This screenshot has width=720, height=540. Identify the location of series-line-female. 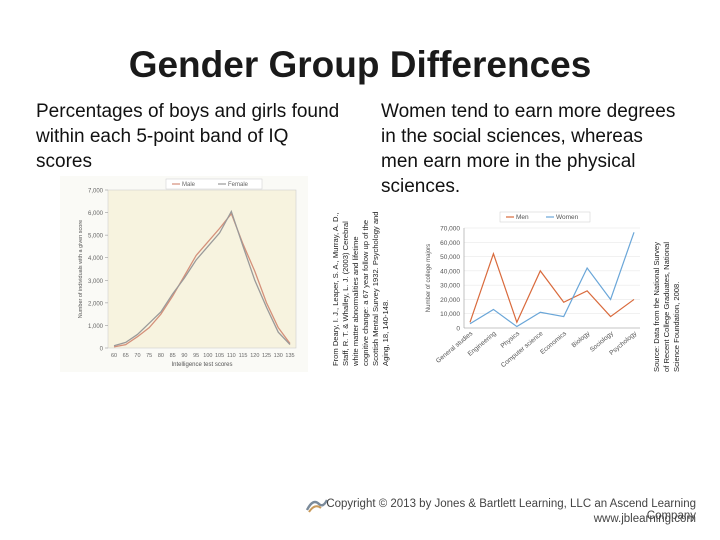
(202, 278).